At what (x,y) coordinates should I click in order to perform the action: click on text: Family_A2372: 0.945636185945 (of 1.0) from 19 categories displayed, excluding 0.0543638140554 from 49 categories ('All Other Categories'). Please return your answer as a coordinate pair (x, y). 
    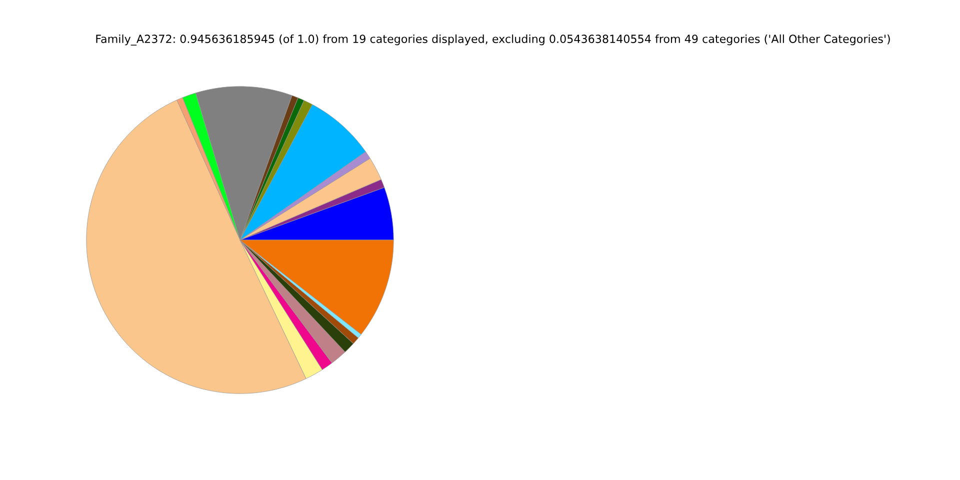
    Looking at the image, I should click on (493, 40).